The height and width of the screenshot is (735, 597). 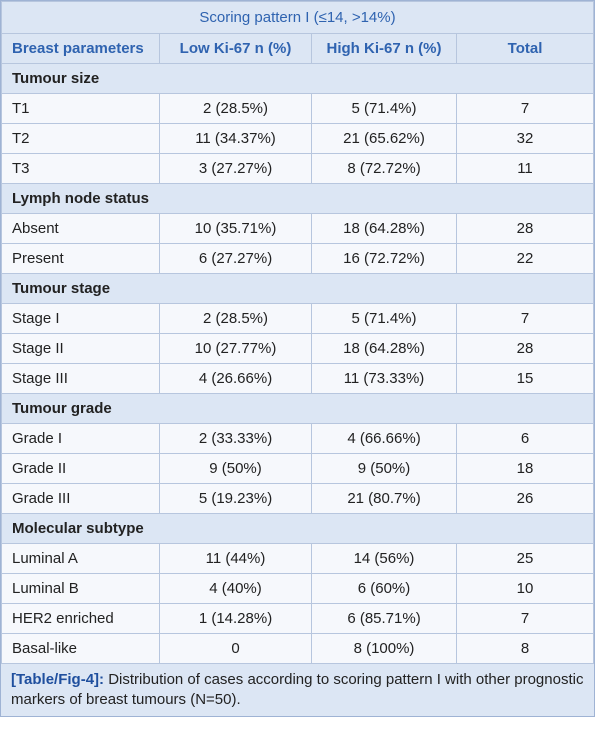 I want to click on data-row: T2 11 (34.37%) 21 (65.62%) 32, so click(x=297, y=138).